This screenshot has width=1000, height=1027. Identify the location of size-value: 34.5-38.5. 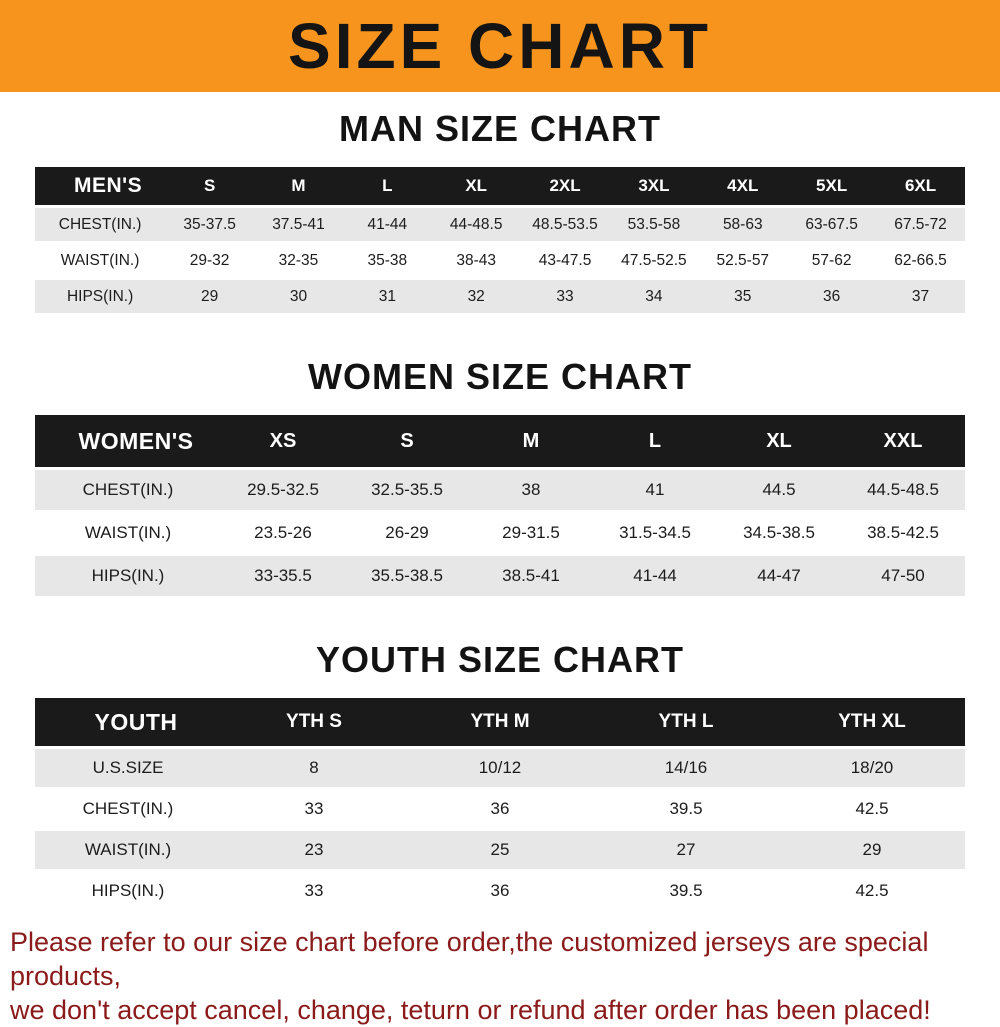
(779, 533).